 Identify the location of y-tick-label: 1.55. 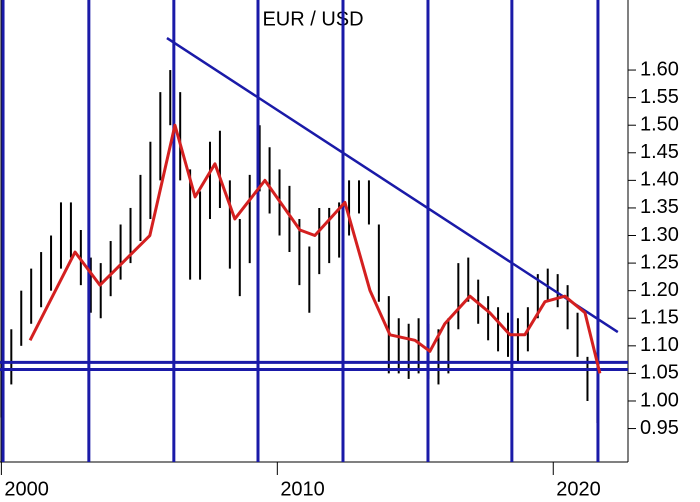
(659, 97).